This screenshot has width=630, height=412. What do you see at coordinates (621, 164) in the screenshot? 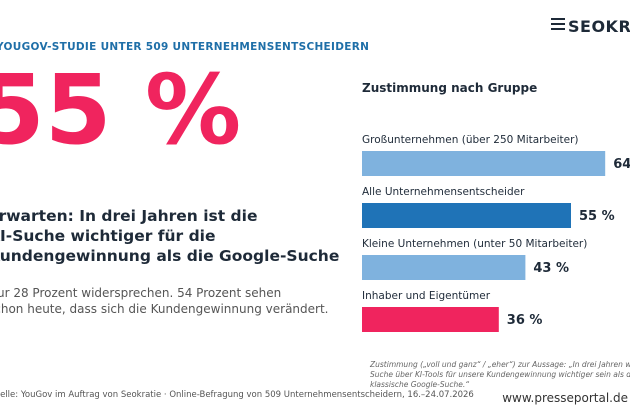
I see `value-label: 64` at bounding box center [621, 164].